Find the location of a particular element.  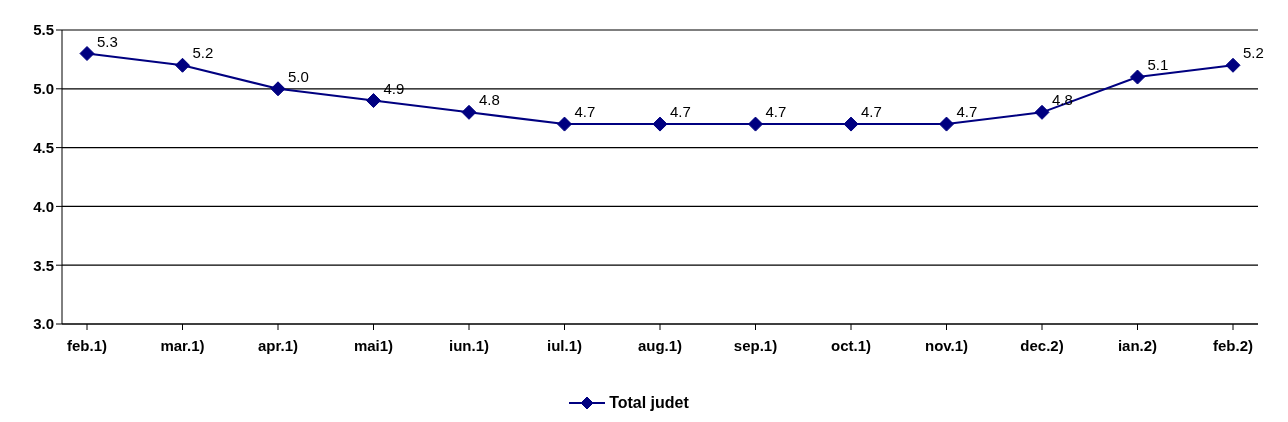

legend-label: Total judet is located at coordinates (649, 403).